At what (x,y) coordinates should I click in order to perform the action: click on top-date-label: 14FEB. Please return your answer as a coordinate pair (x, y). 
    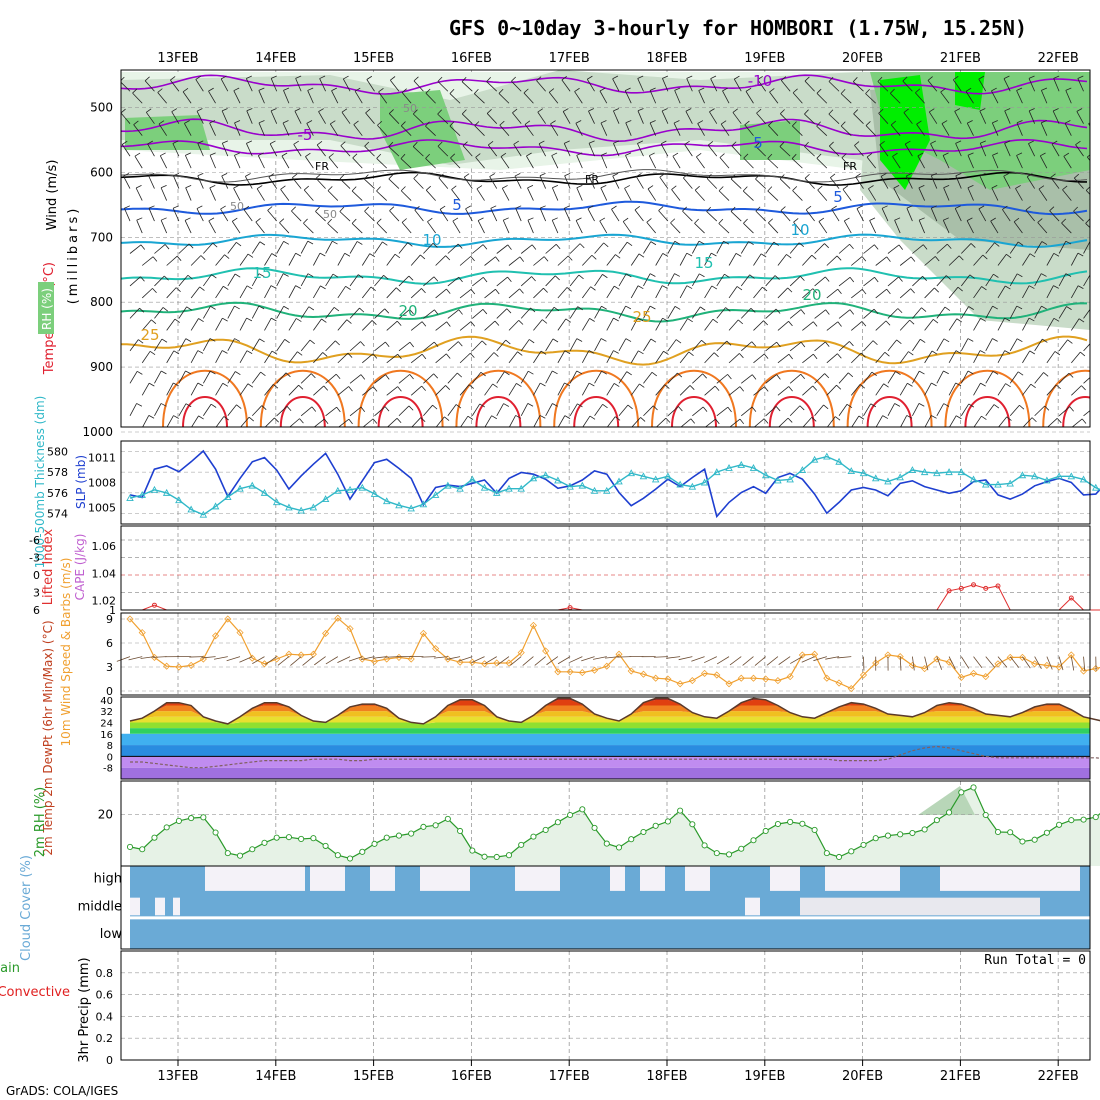
    Looking at the image, I should click on (275, 58).